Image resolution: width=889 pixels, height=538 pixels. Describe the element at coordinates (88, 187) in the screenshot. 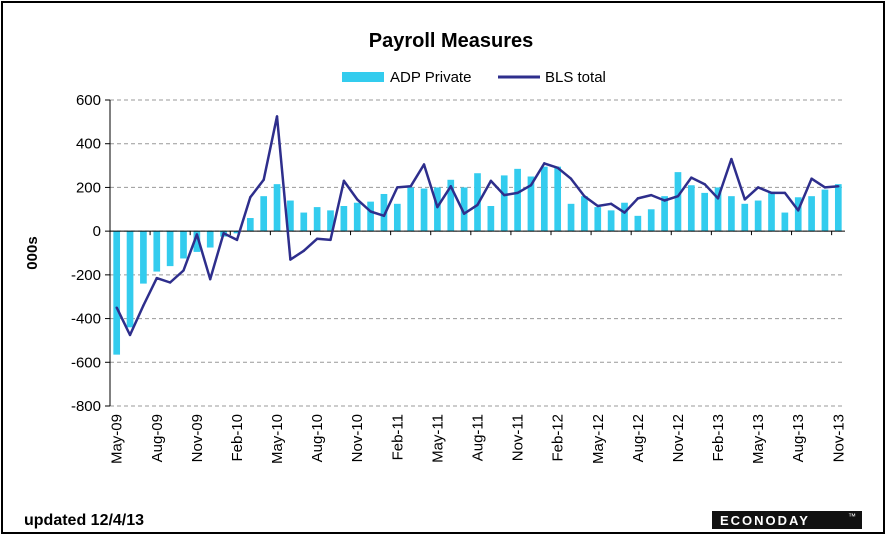

I see `y-tick-label: 200` at that location.